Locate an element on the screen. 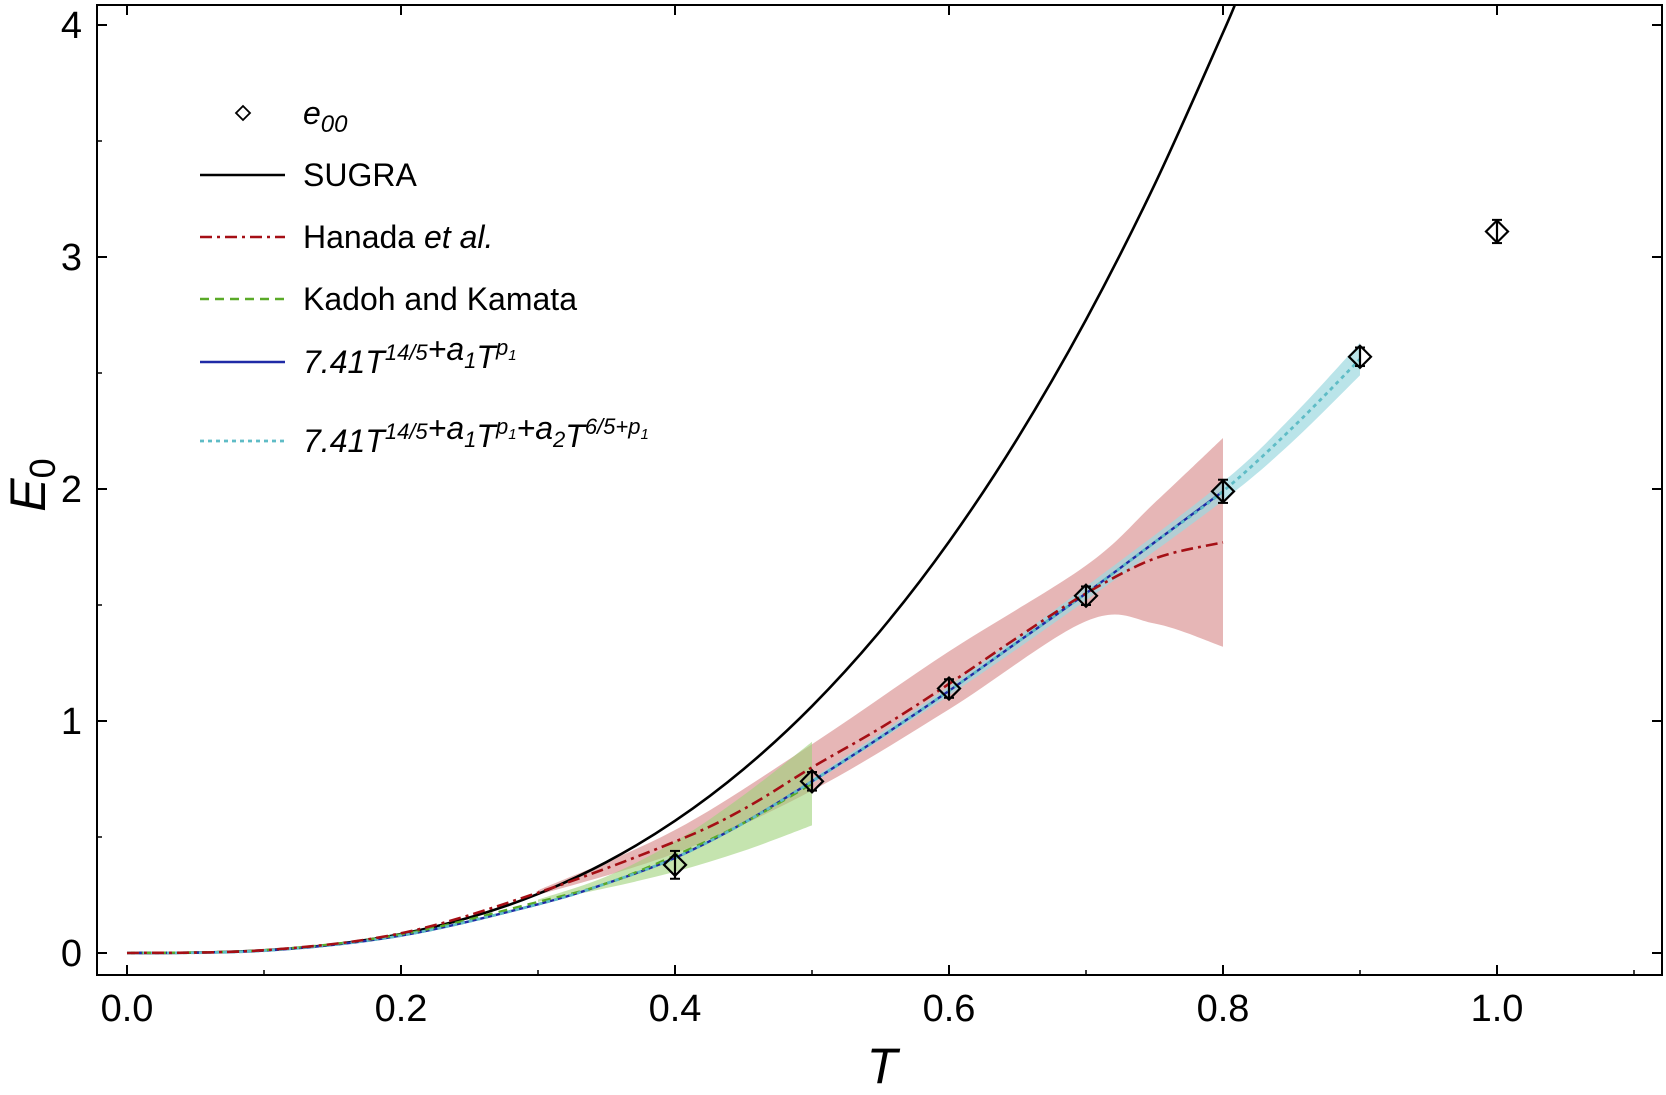 The height and width of the screenshot is (1095, 1666). y-tick-label: 2 is located at coordinates (71, 490).